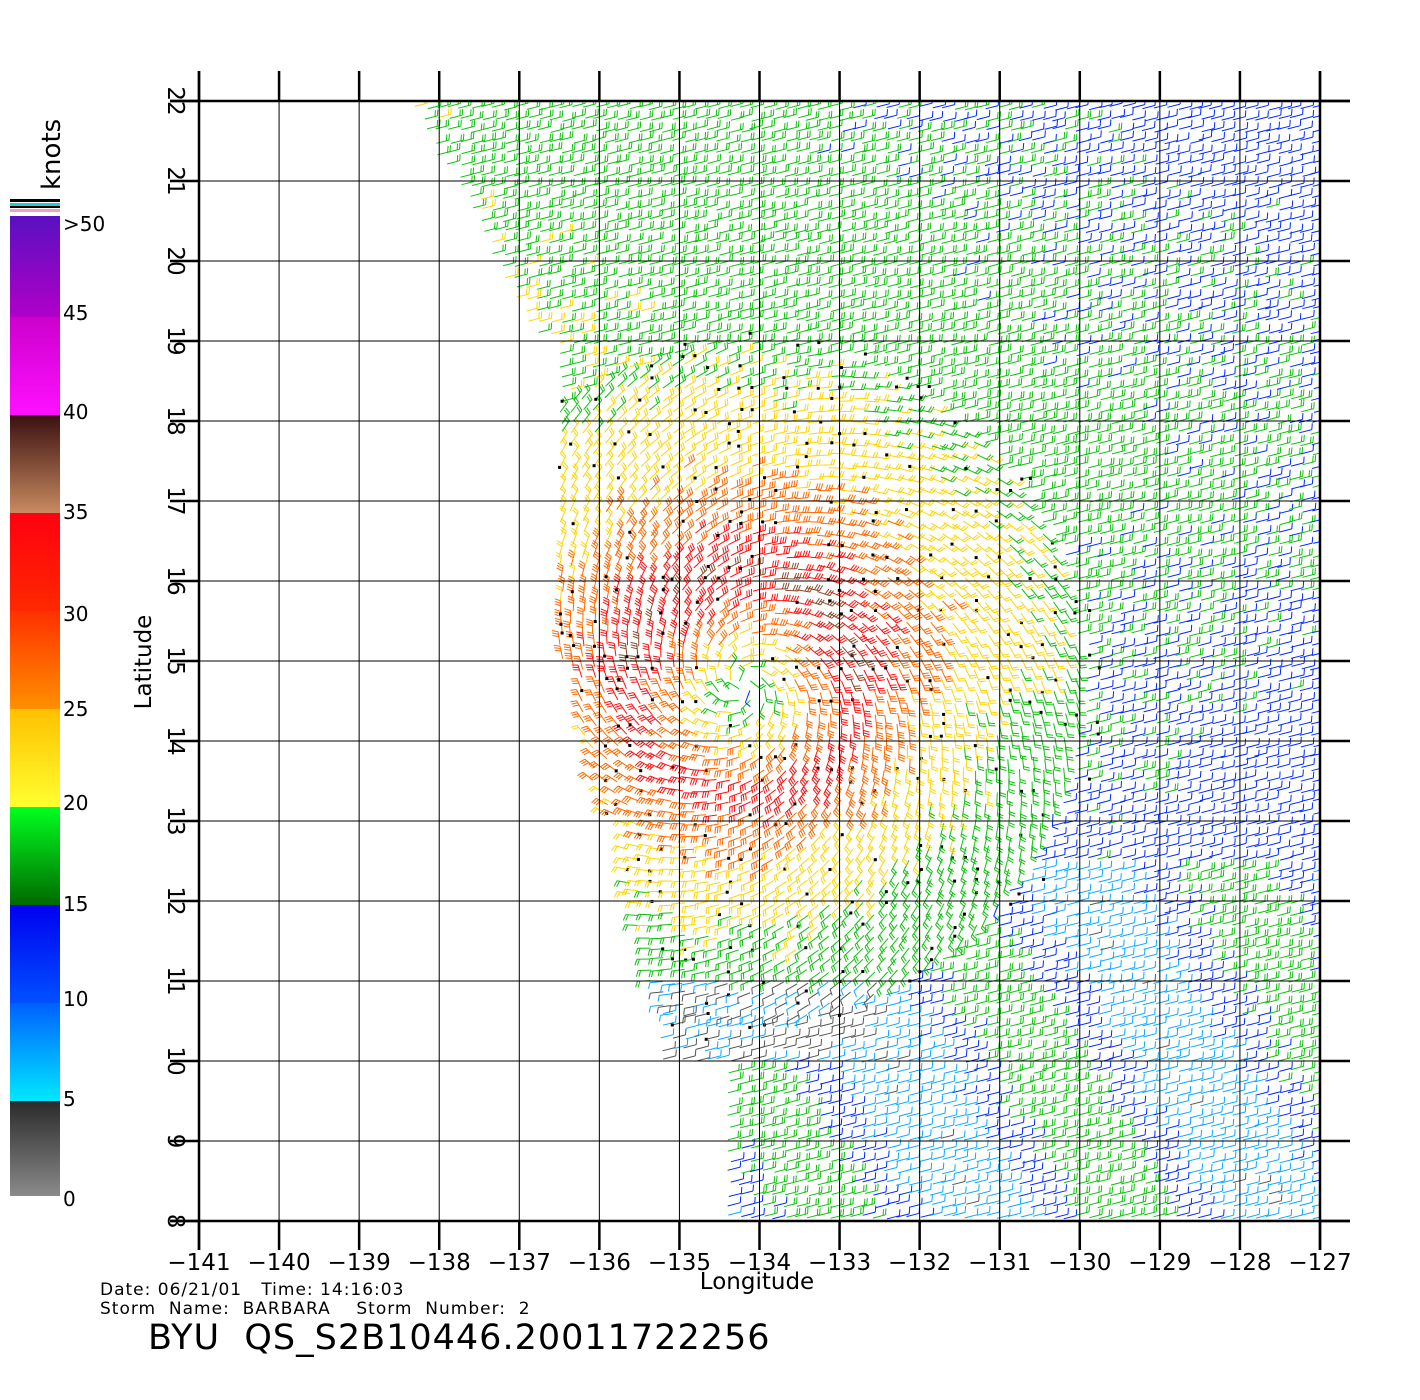 This screenshot has height=1400, width=1420. Describe the element at coordinates (175, 1141) in the screenshot. I see `y-tick-label: 9` at that location.